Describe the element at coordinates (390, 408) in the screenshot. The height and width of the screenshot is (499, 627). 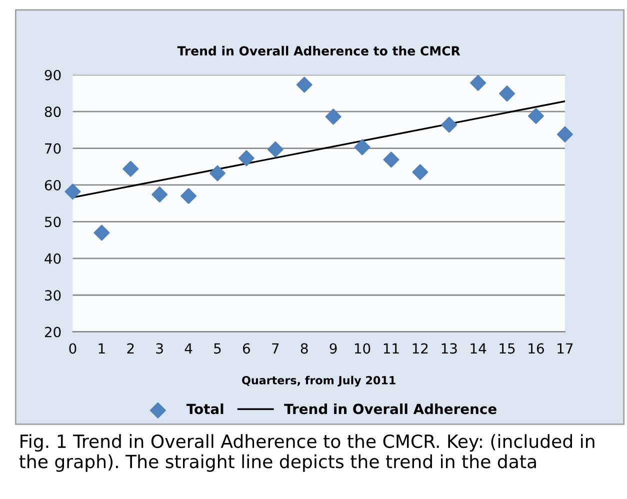
I see `legend-label: Trend in Overall Adherence` at that location.